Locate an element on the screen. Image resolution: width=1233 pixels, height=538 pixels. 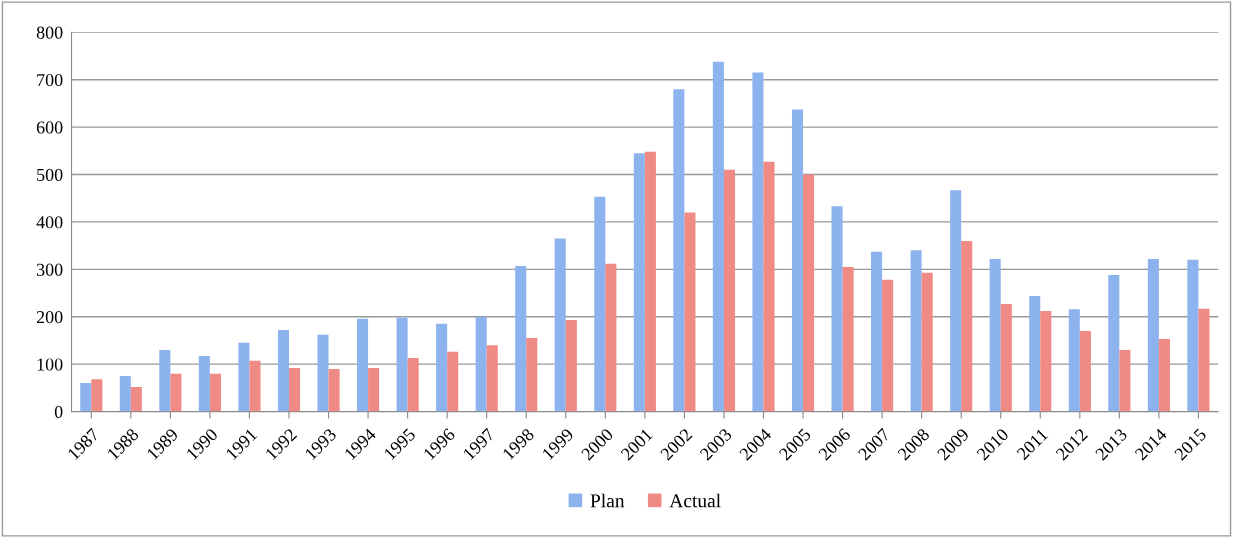
y-tick-label: 0 is located at coordinates (58, 412).